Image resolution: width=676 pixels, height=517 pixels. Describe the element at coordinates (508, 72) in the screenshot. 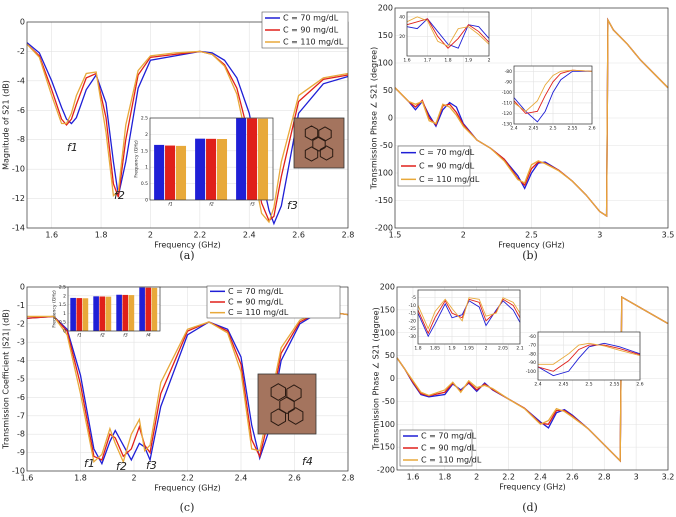

I see `y-tick-label: -80` at that location.